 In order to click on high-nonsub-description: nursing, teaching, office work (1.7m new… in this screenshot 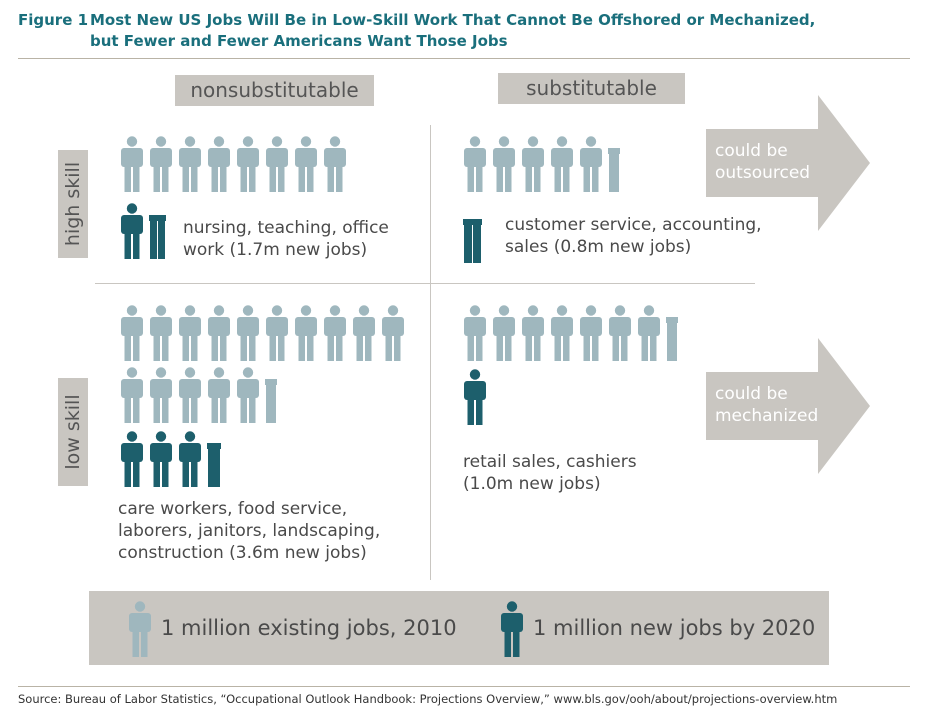, I will do `click(286, 239)`.